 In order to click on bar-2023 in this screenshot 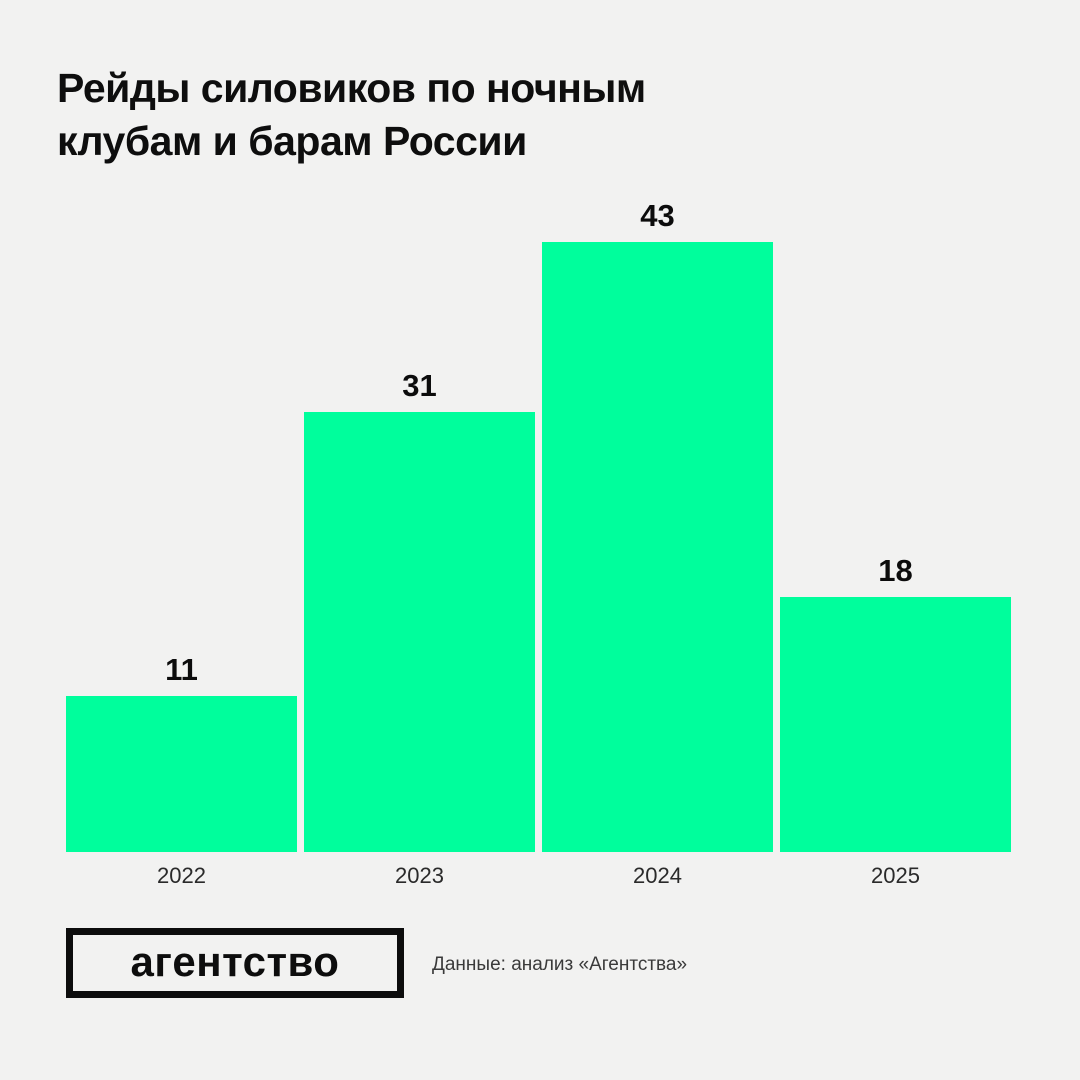, I will do `click(419, 632)`.